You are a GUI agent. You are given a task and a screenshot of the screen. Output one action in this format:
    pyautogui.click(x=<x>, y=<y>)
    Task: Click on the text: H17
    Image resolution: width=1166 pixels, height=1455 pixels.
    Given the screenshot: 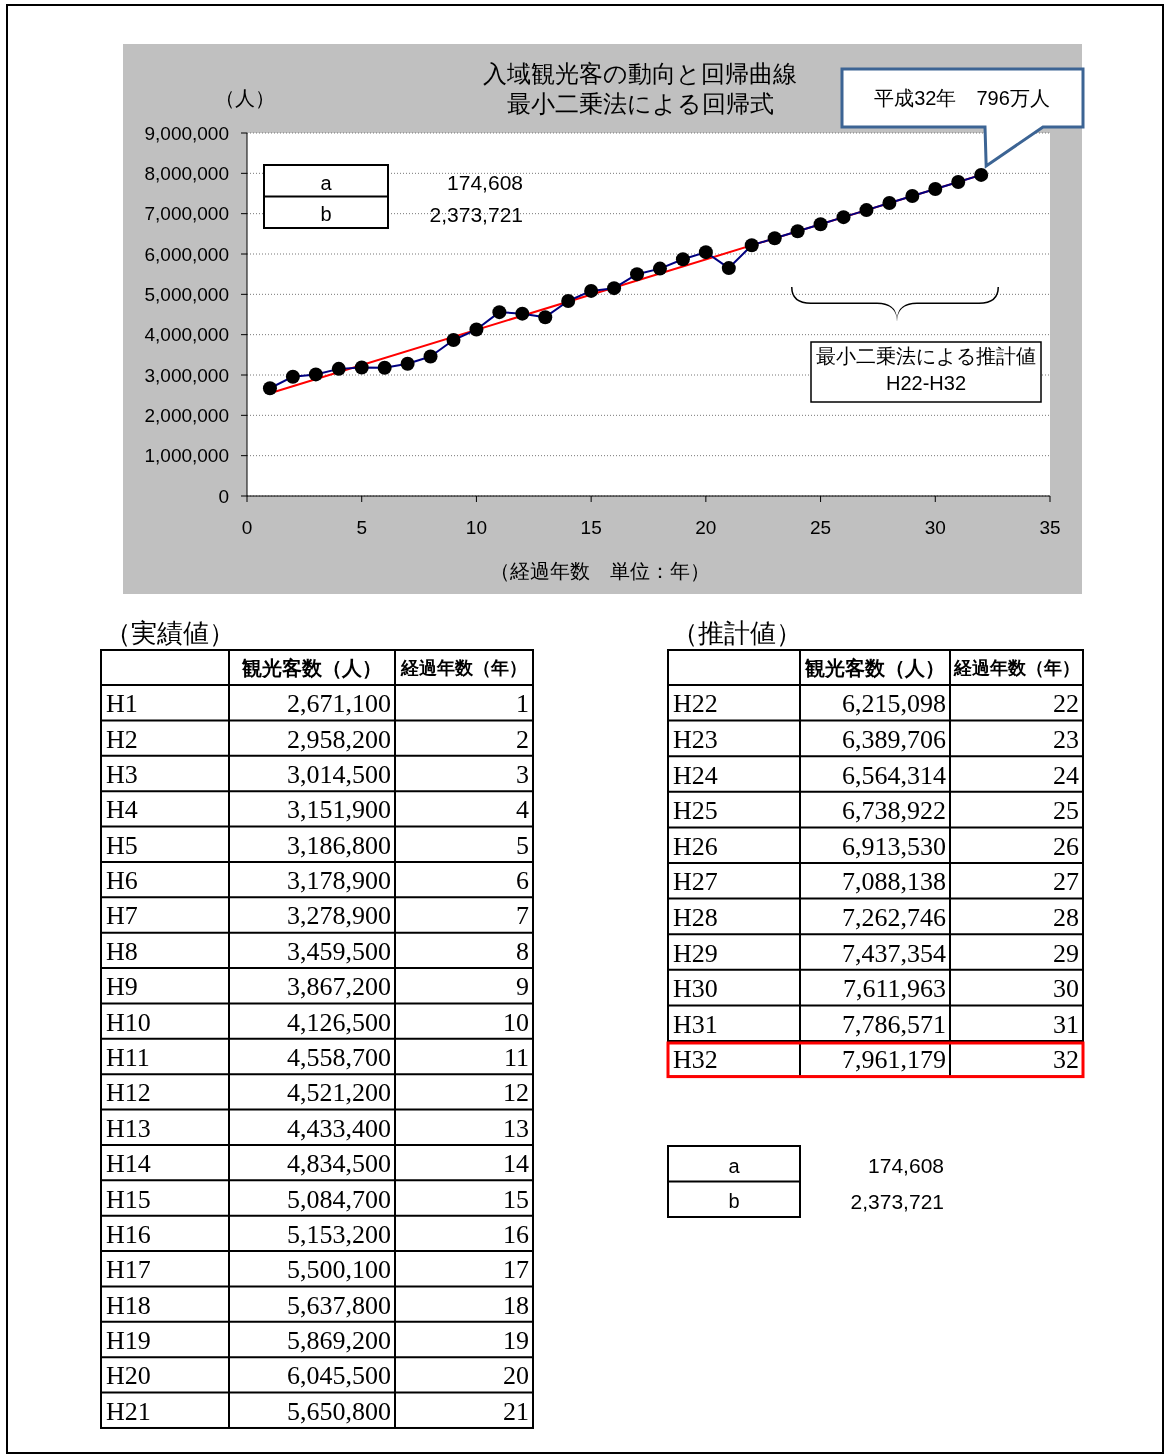 What is the action you would take?
    pyautogui.click(x=128, y=1270)
    